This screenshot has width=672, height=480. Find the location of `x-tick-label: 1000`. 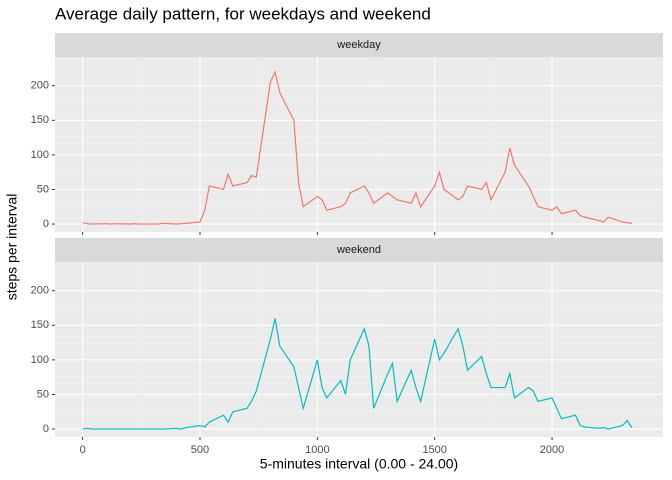

x-tick-label: 1000 is located at coordinates (317, 450).